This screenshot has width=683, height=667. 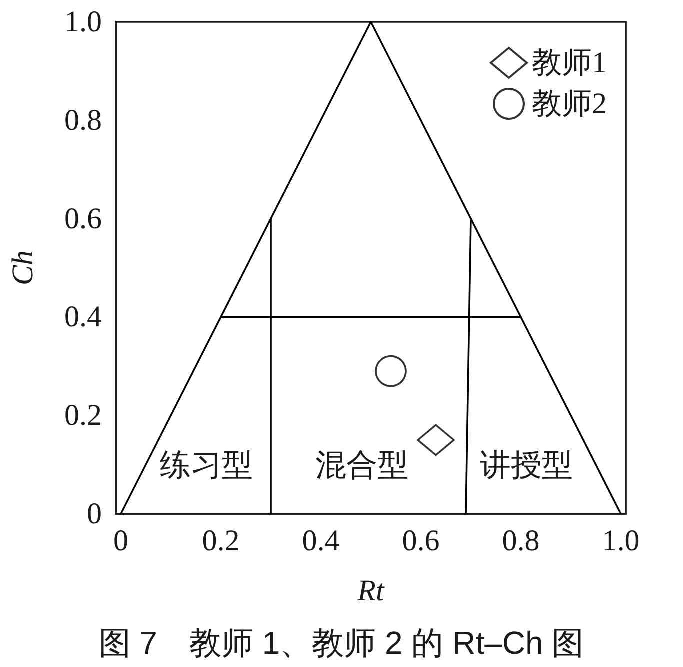 I want to click on y-tick-label: 0.4, so click(x=83, y=317).